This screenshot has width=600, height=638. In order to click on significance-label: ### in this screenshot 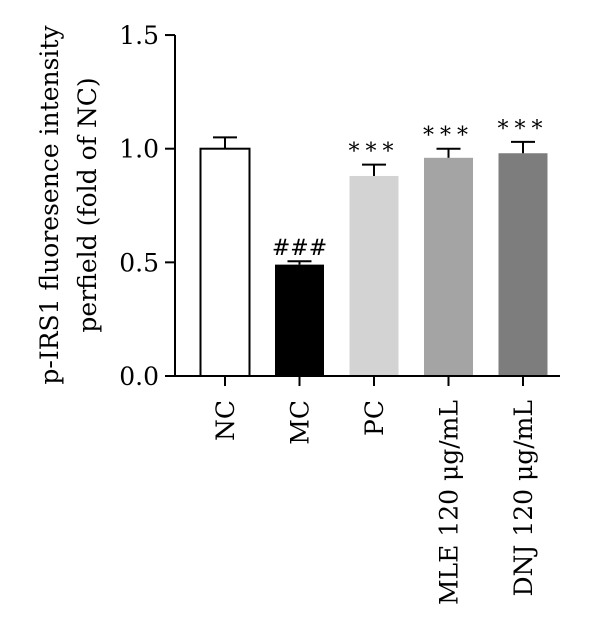, I will do `click(299, 248)`.